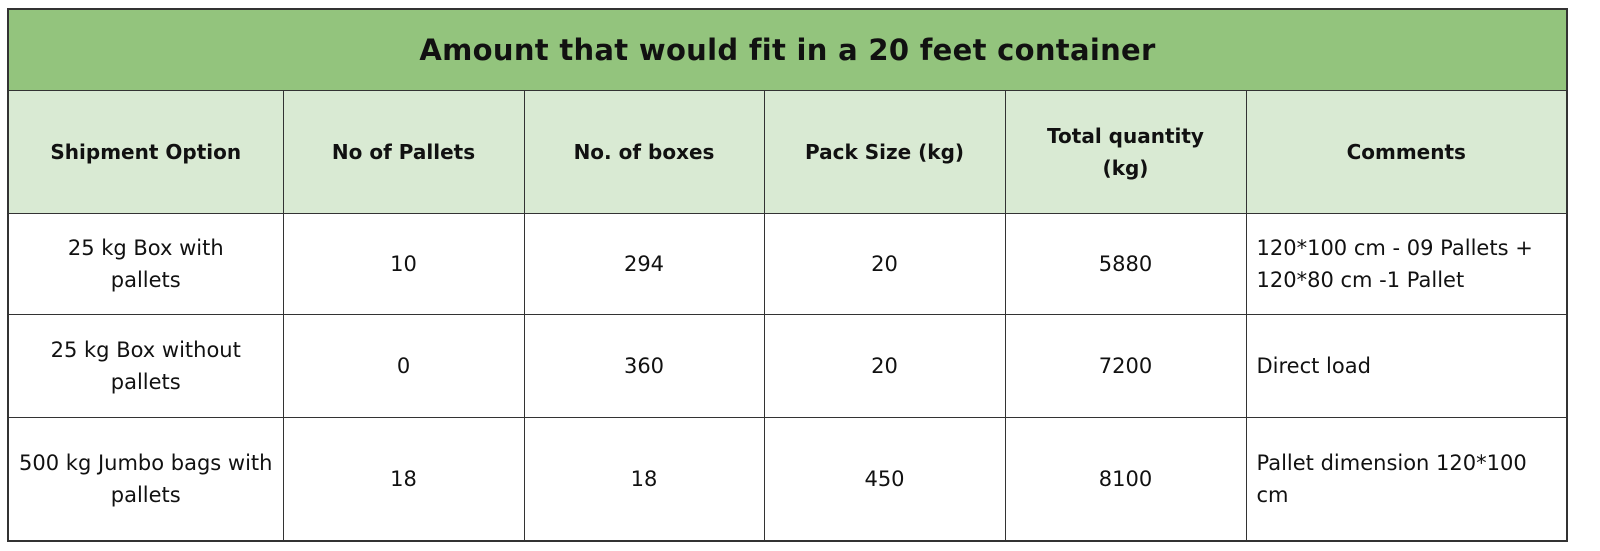 This screenshot has height=551, width=1600. Describe the element at coordinates (1406, 366) in the screenshot. I see `cell-comments: Direct load` at that location.